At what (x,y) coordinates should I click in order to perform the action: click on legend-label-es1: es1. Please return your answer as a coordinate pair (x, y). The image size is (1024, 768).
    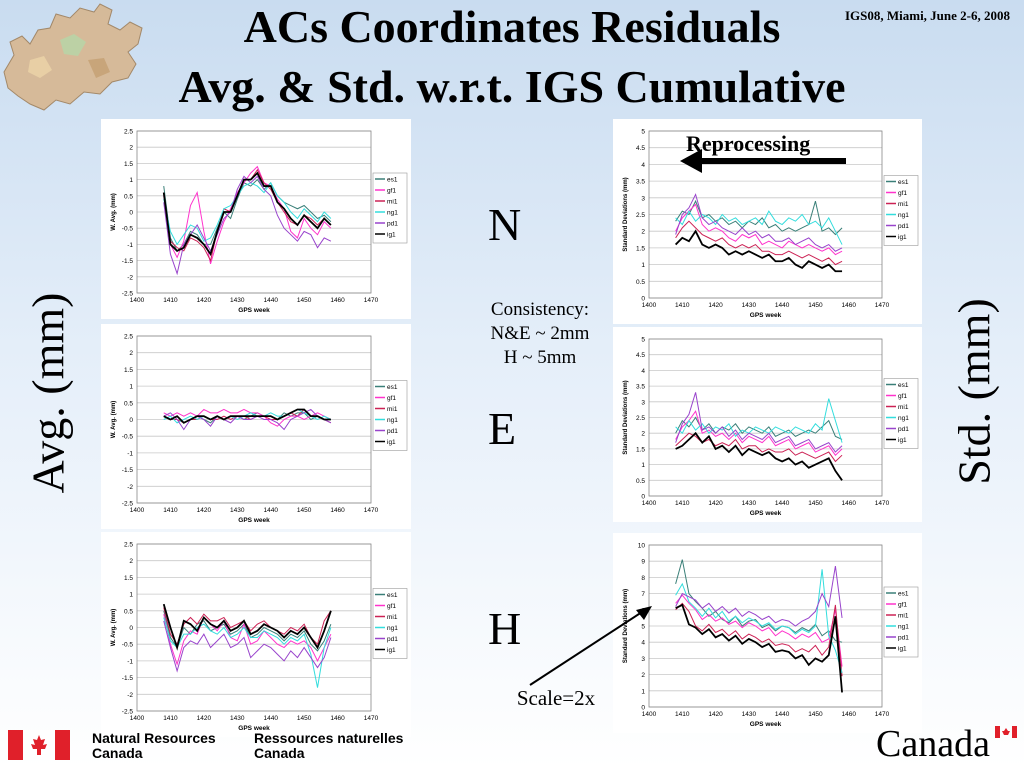
    Looking at the image, I should click on (392, 595).